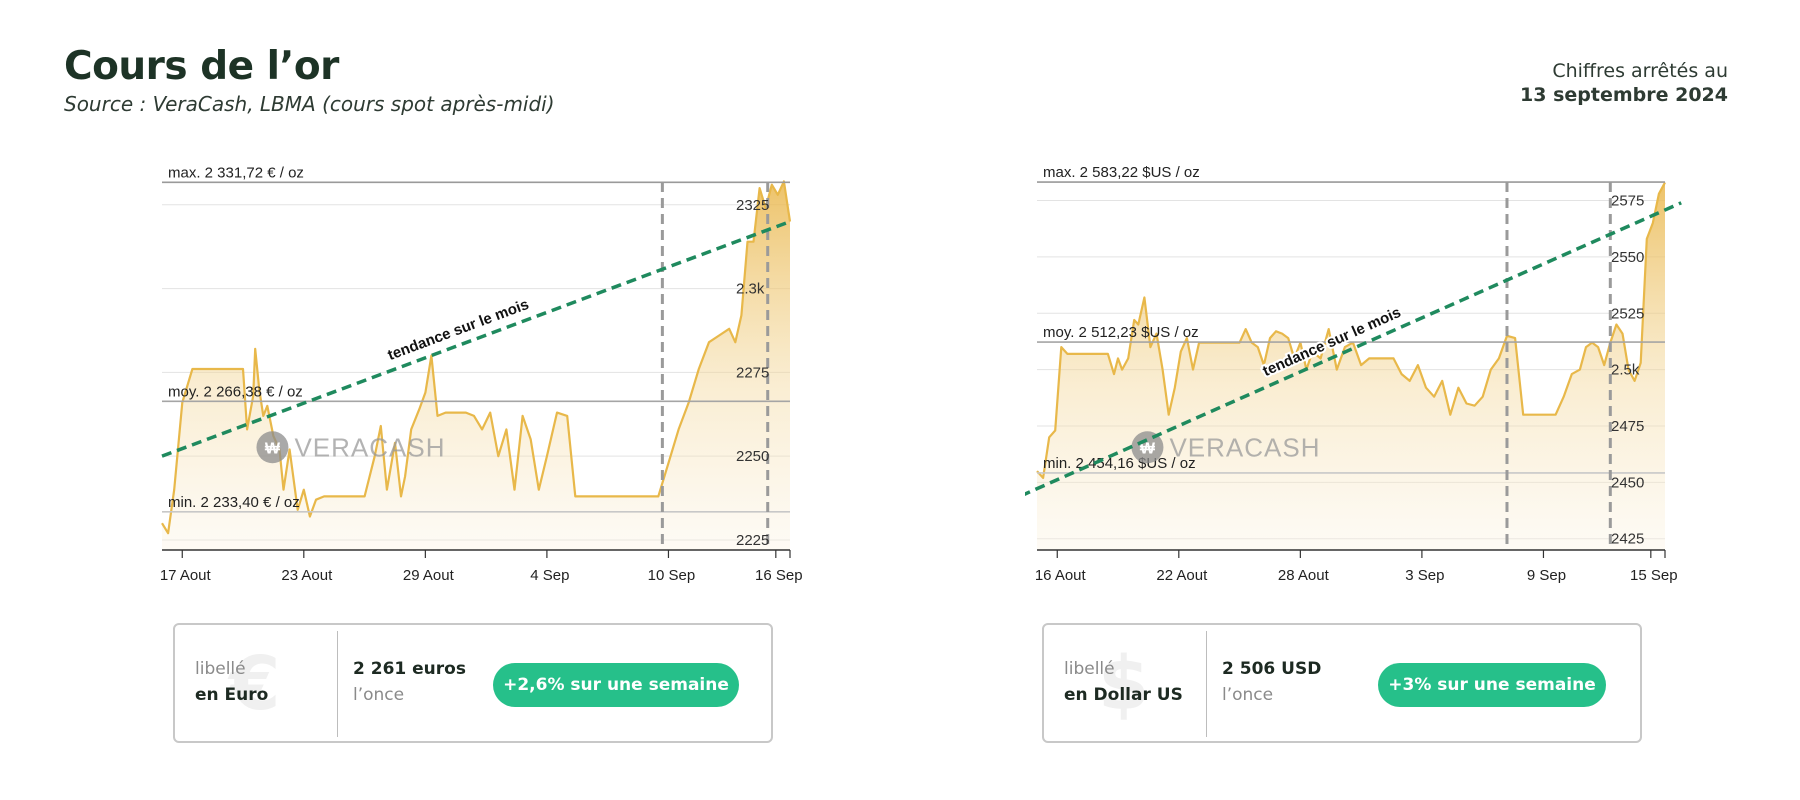  Describe the element at coordinates (1351, 330) in the screenshot. I see `price-line` at that location.